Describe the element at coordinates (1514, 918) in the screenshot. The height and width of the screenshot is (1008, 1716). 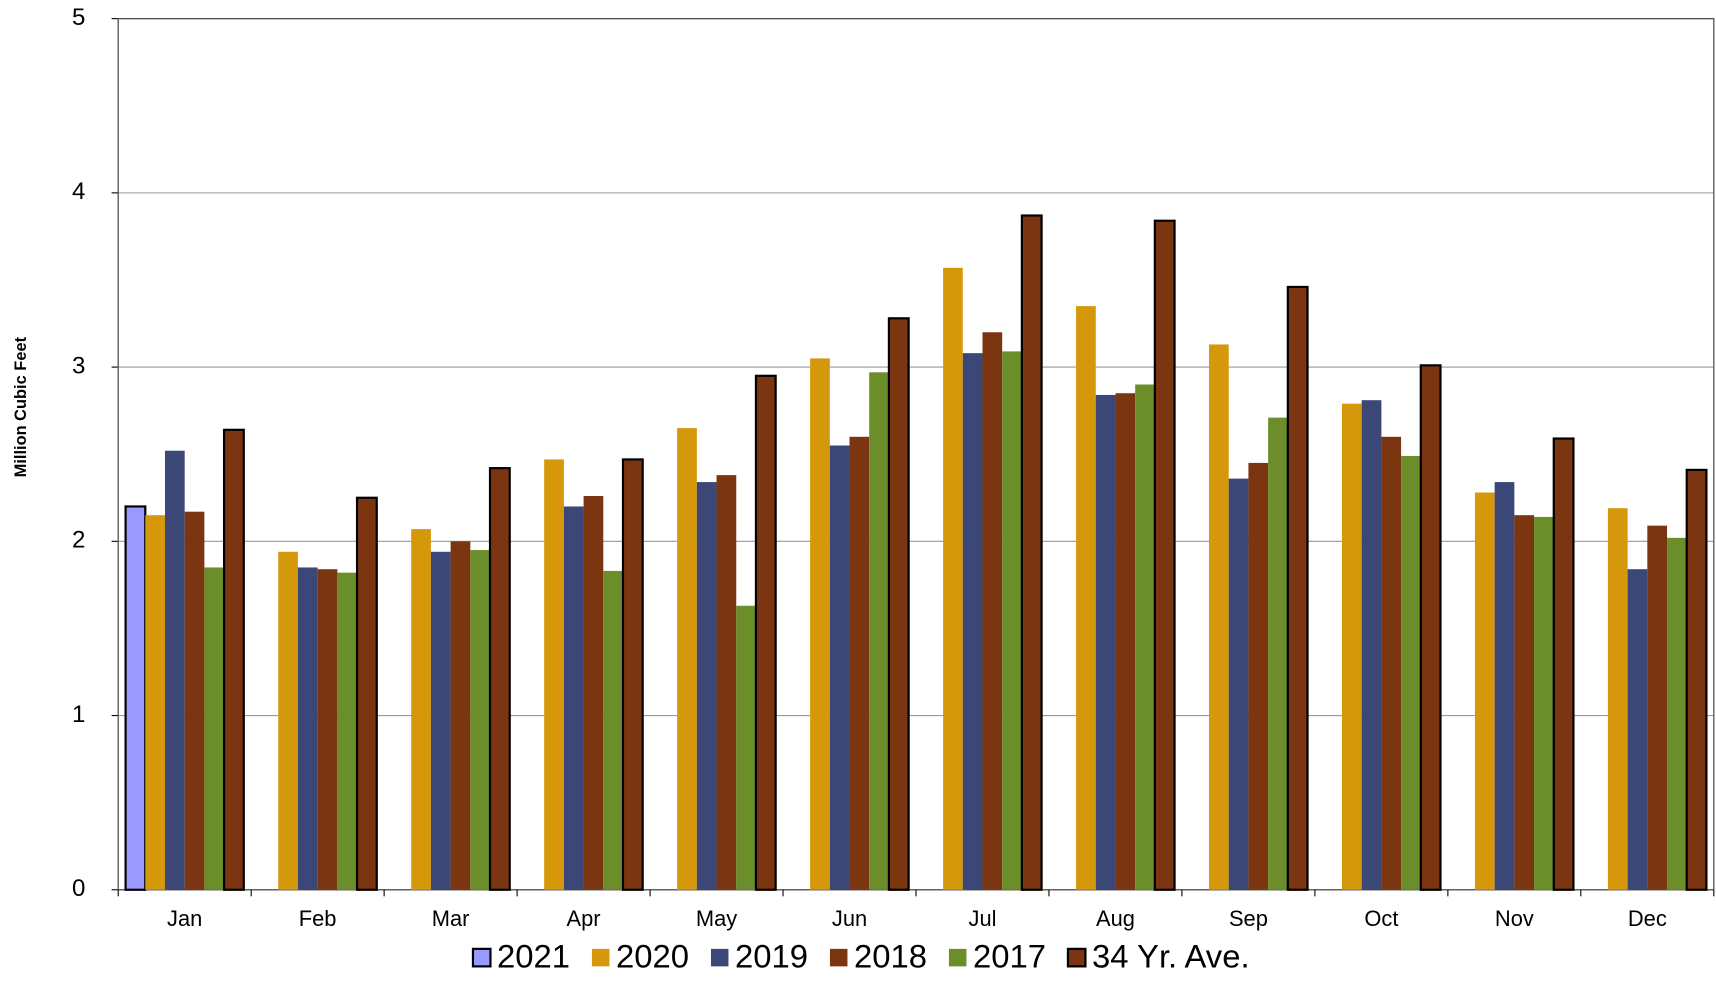
I see `x-tick-label: Nov` at that location.